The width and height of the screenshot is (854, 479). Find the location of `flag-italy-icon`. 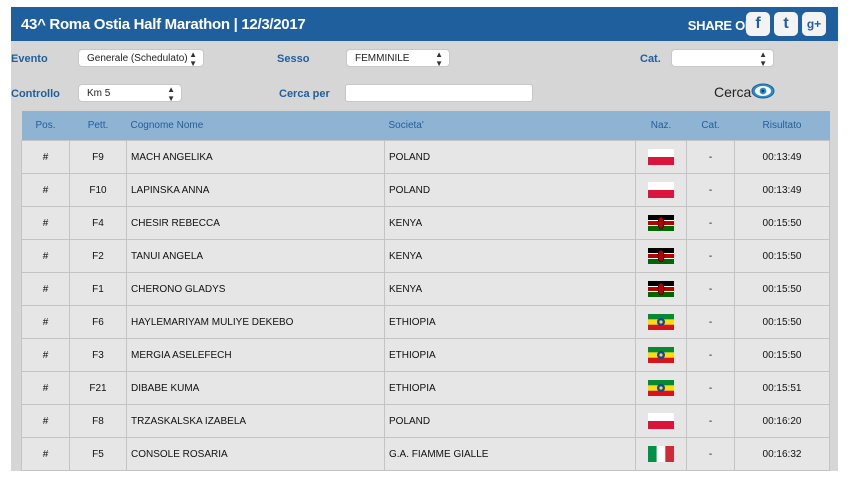

flag-italy-icon is located at coordinates (661, 454).